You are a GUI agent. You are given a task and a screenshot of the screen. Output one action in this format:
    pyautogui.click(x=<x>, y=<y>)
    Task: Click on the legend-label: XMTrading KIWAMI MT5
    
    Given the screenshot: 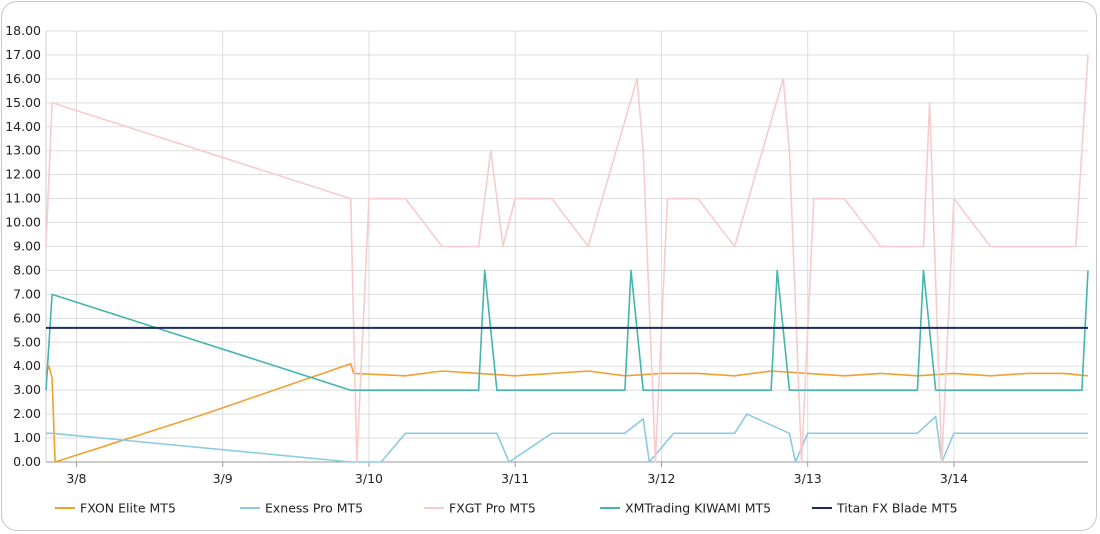 What is the action you would take?
    pyautogui.click(x=698, y=508)
    